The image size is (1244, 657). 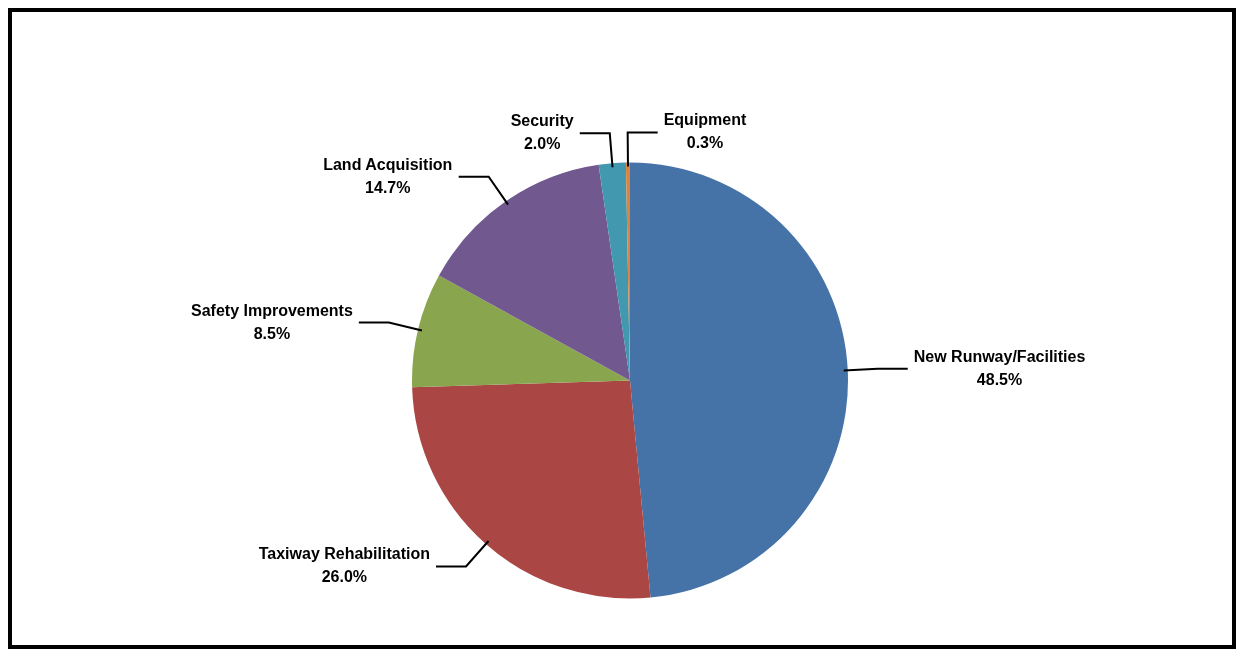 What do you see at coordinates (999, 379) in the screenshot?
I see `data-label: 48.5%` at bounding box center [999, 379].